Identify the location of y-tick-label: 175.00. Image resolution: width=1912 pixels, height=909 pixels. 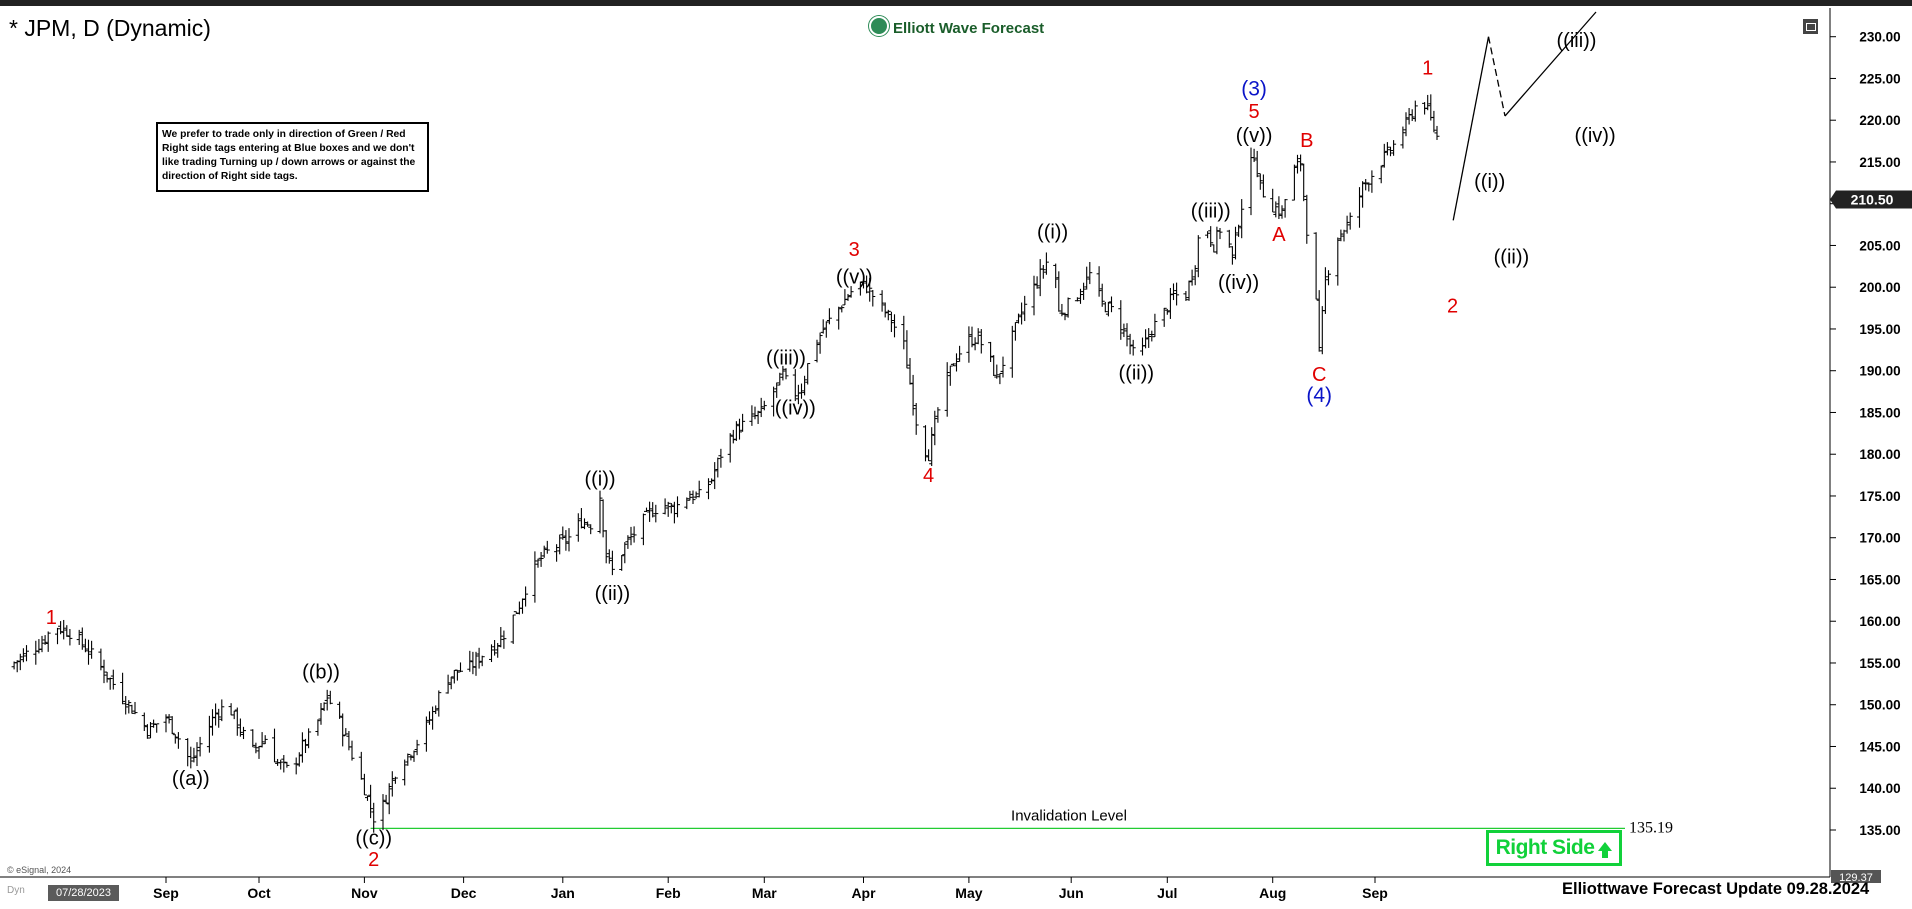
(1879, 496).